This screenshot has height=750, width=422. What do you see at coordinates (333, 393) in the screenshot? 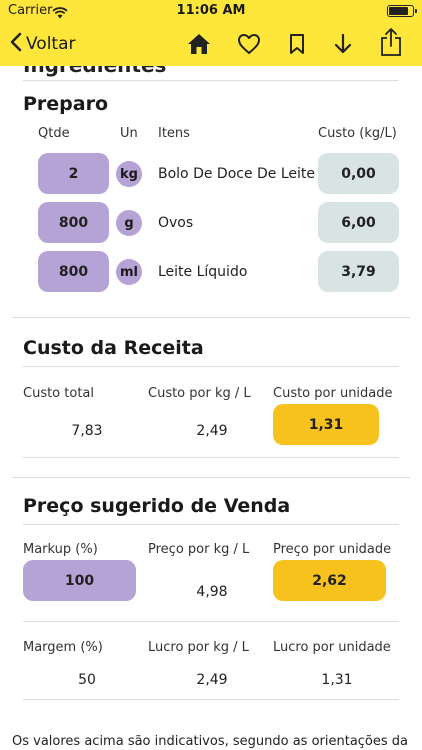
I see `cost-per-unit-label: Custo por unidade` at bounding box center [333, 393].